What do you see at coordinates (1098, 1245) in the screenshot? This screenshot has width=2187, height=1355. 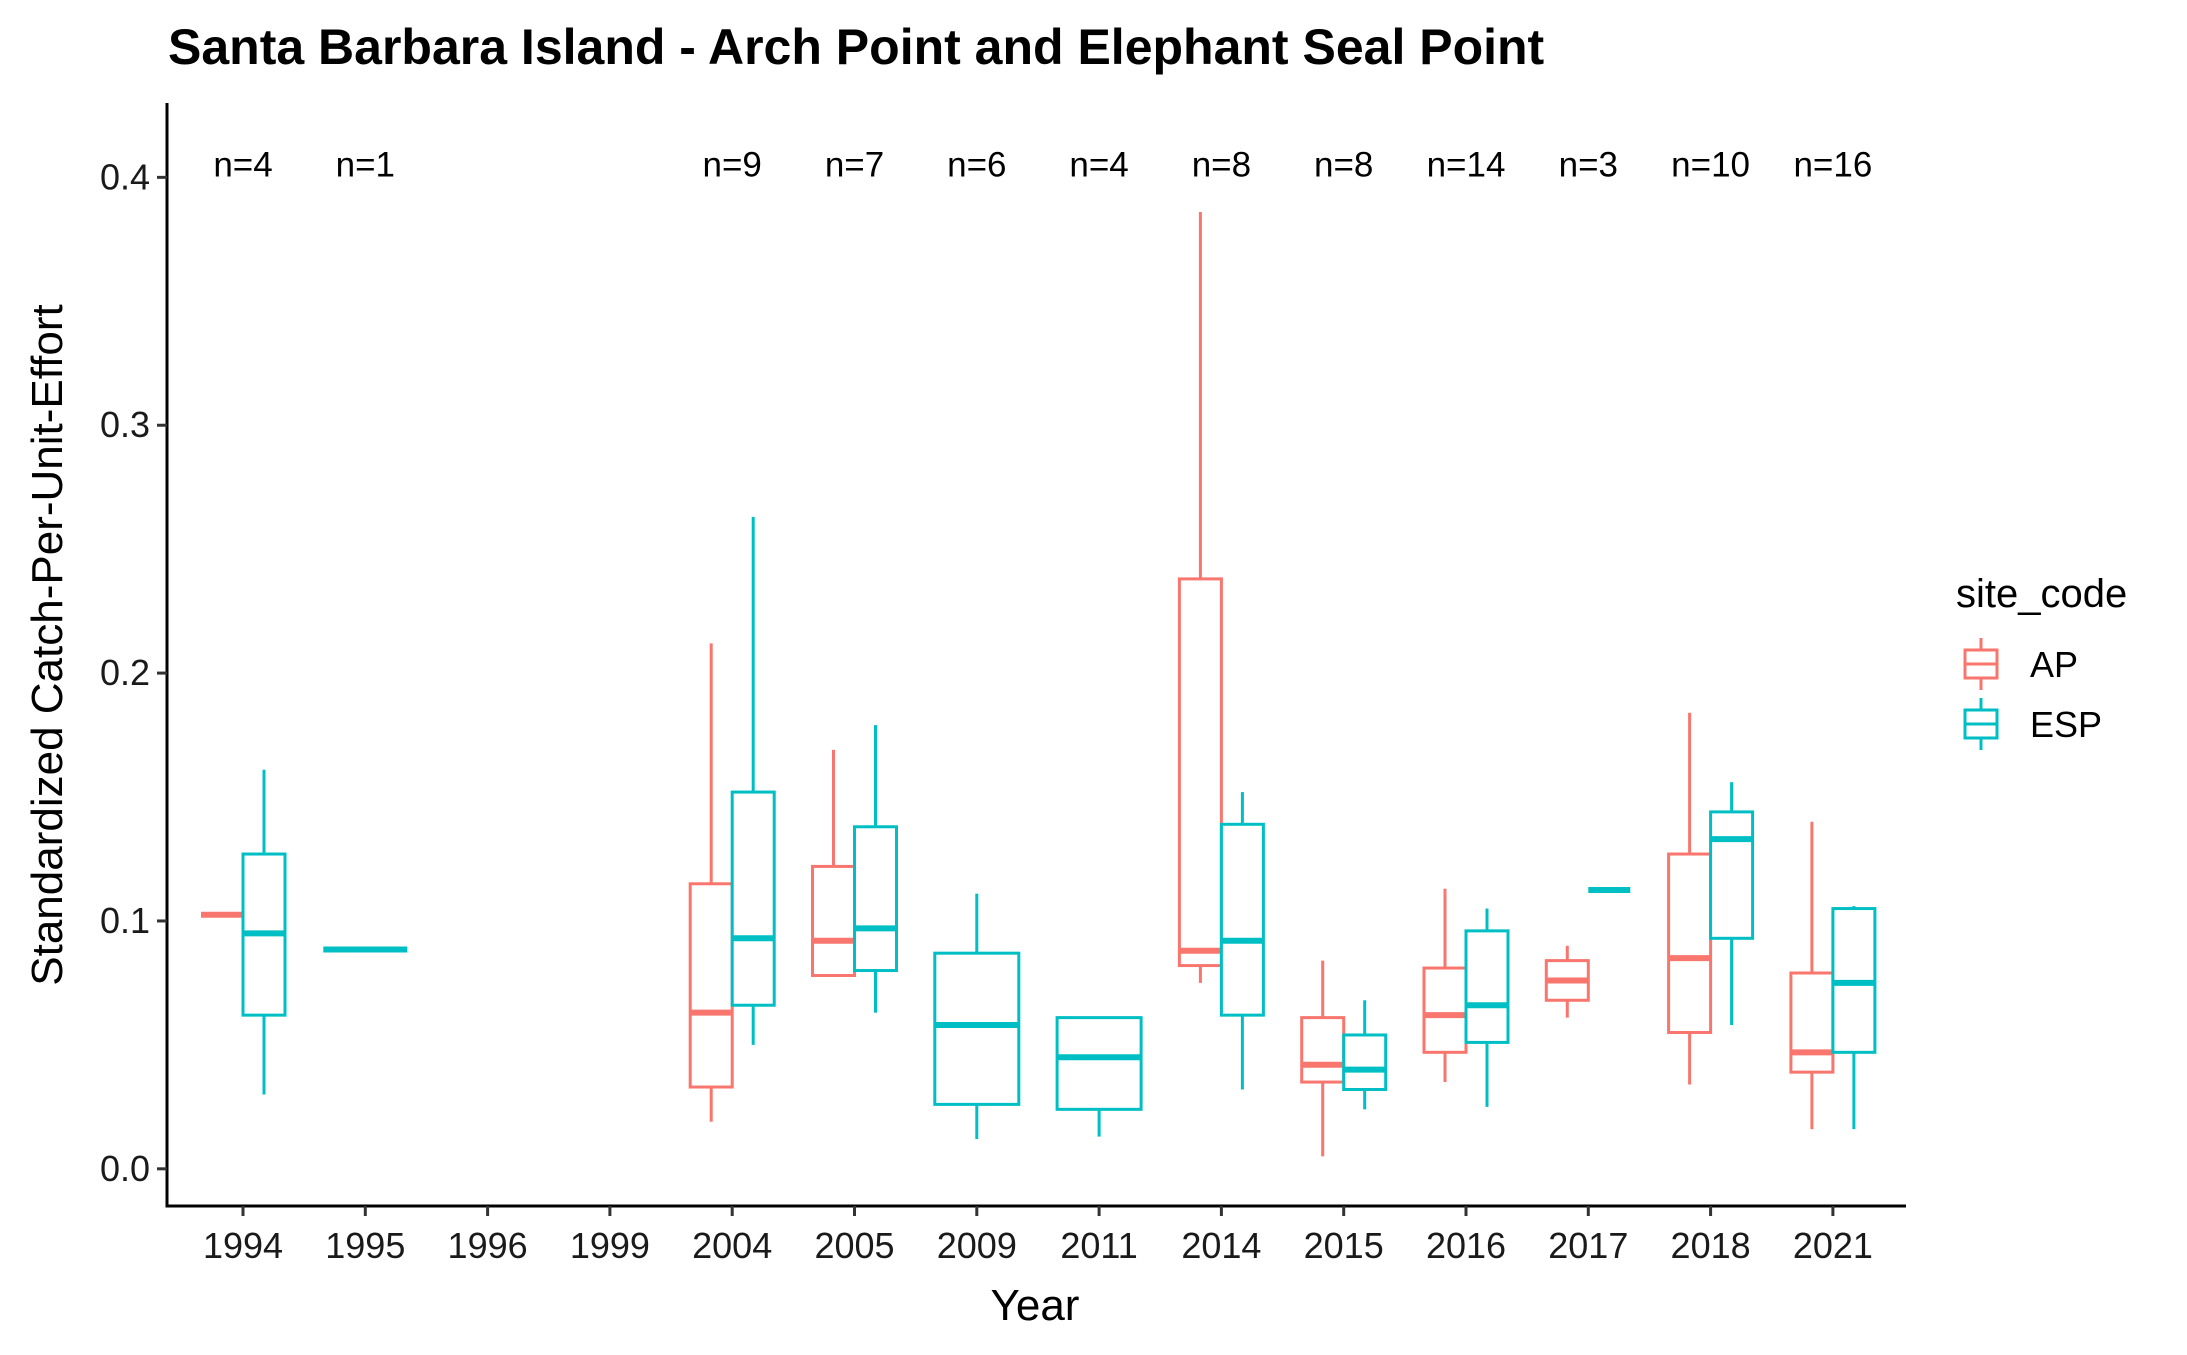 I see `x-tick-label: 2011` at bounding box center [1098, 1245].